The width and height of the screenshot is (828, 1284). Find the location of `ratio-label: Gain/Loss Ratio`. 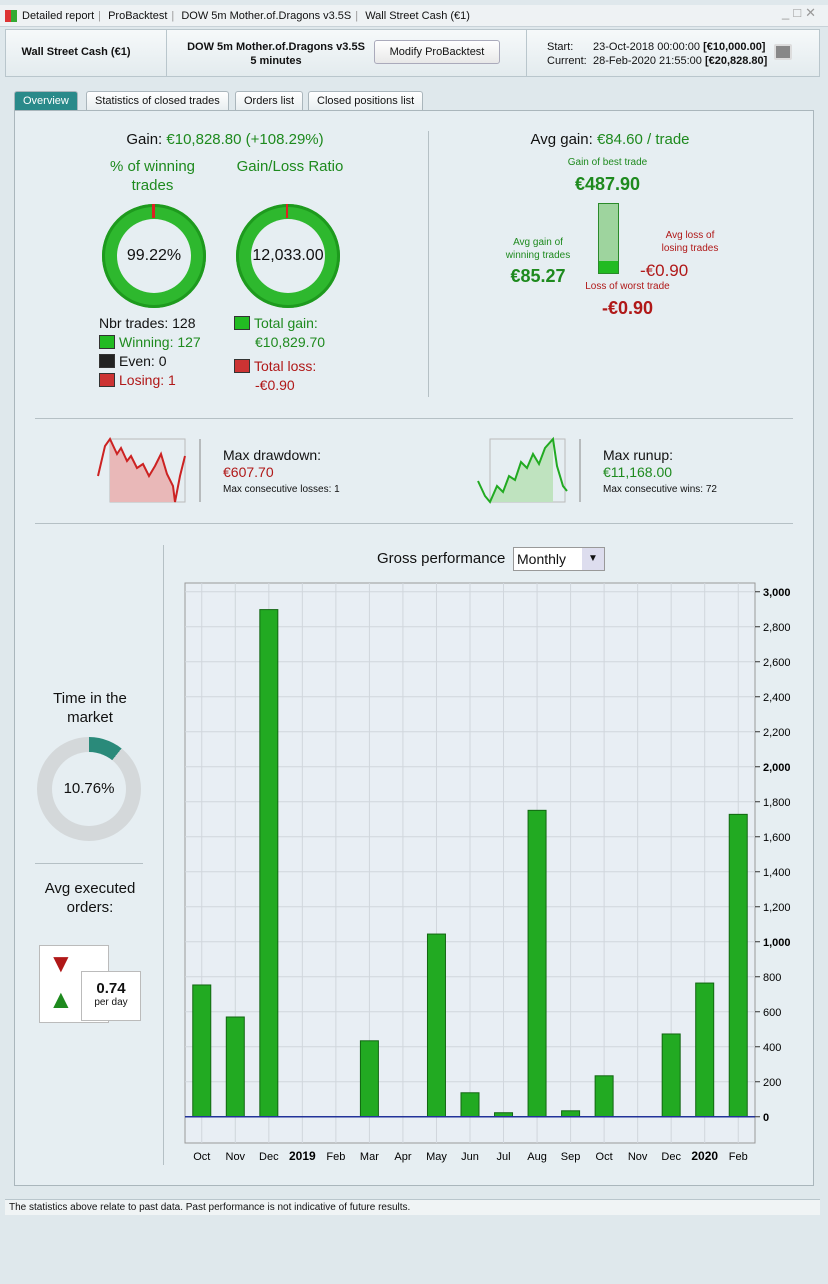

ratio-label: Gain/Loss Ratio is located at coordinates (290, 166).